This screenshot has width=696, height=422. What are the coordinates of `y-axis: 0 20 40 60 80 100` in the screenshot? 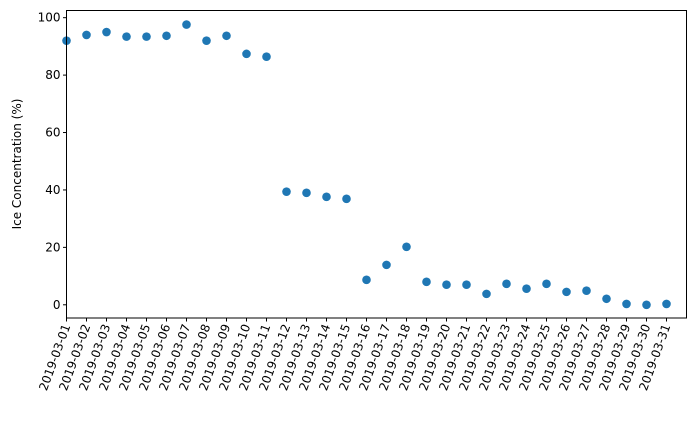 It's located at (52, 161).